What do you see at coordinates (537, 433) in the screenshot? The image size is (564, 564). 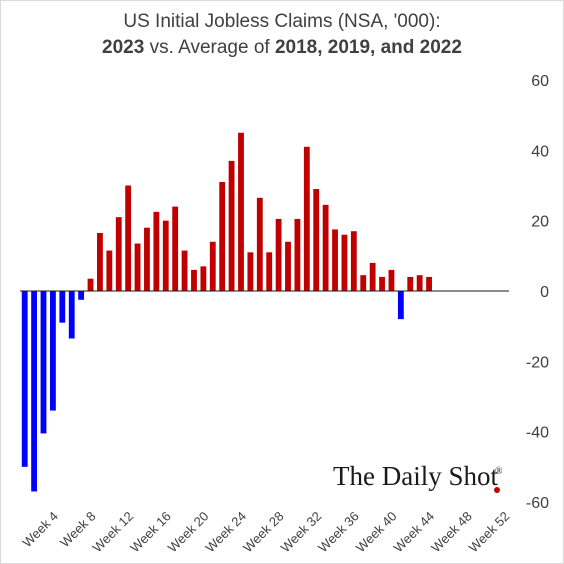 I see `y-tick-label: -40` at bounding box center [537, 433].